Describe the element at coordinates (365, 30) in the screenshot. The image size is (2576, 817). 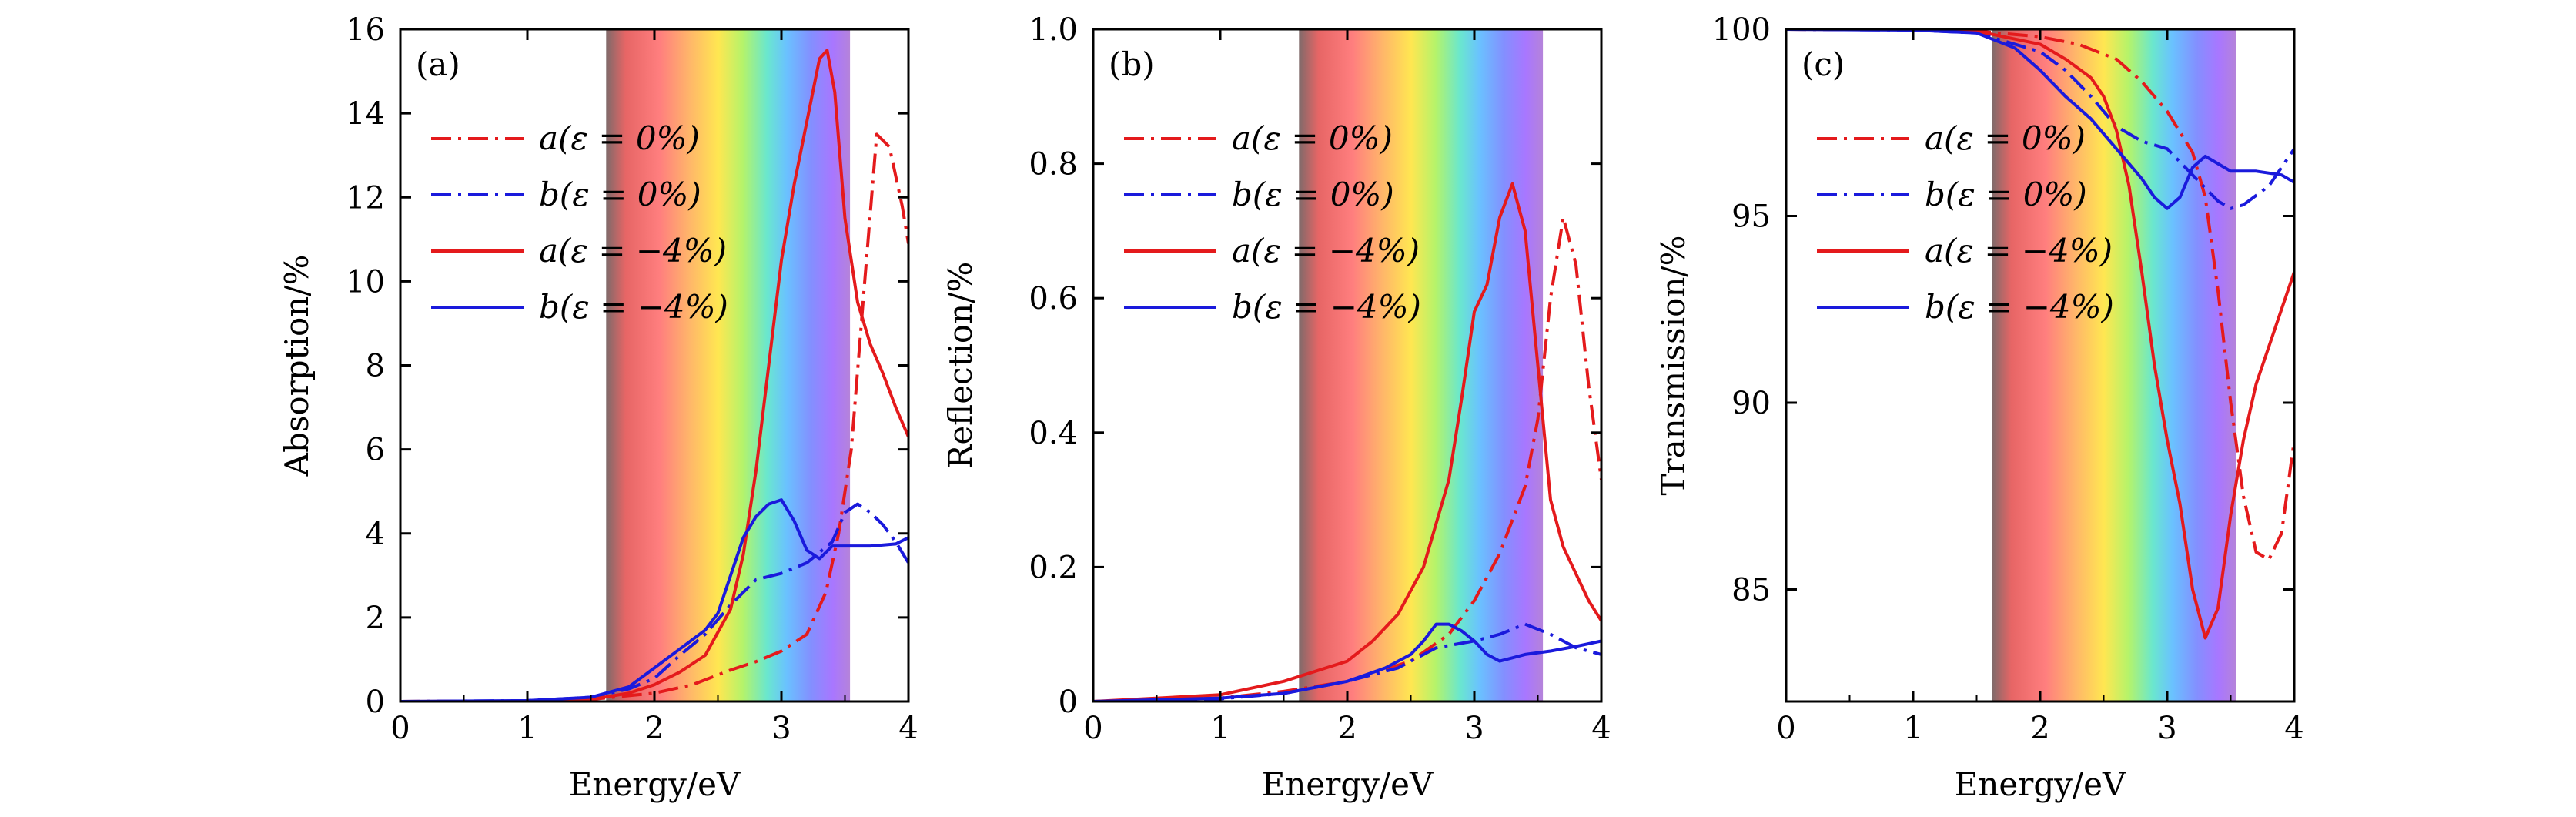
I see `y-tick-label: 16` at that location.